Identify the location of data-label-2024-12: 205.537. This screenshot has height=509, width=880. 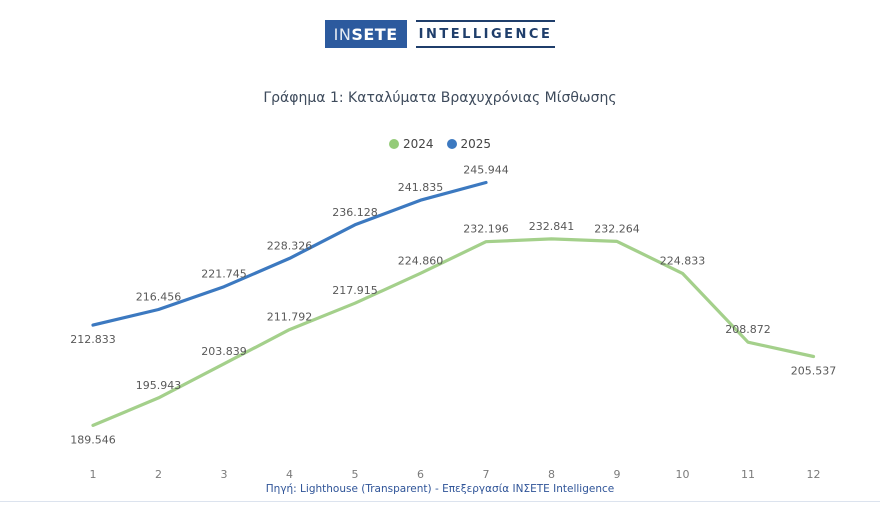
(814, 371).